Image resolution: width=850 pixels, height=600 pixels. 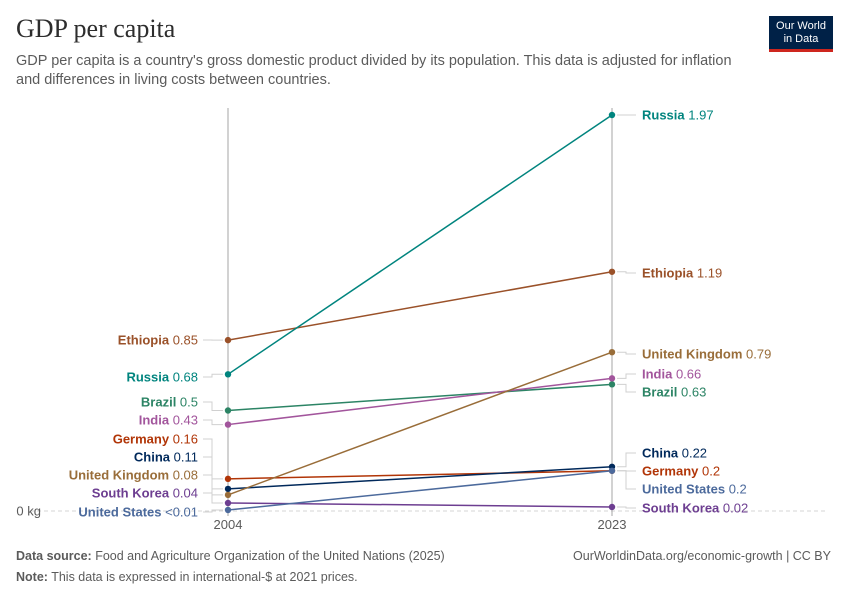 I want to click on label-end-name-ethiopia: Ethiopia, so click(x=668, y=273).